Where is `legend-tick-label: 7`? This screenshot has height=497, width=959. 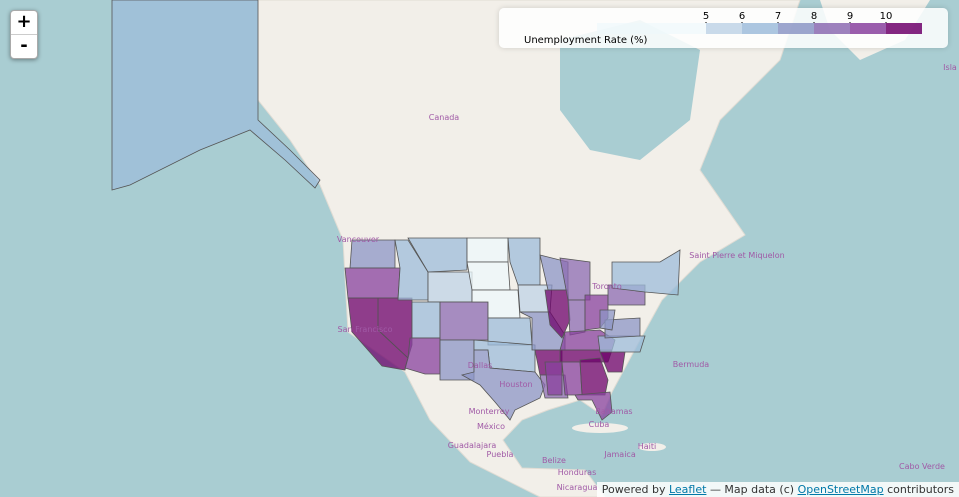 legend-tick-label: 7 is located at coordinates (778, 16).